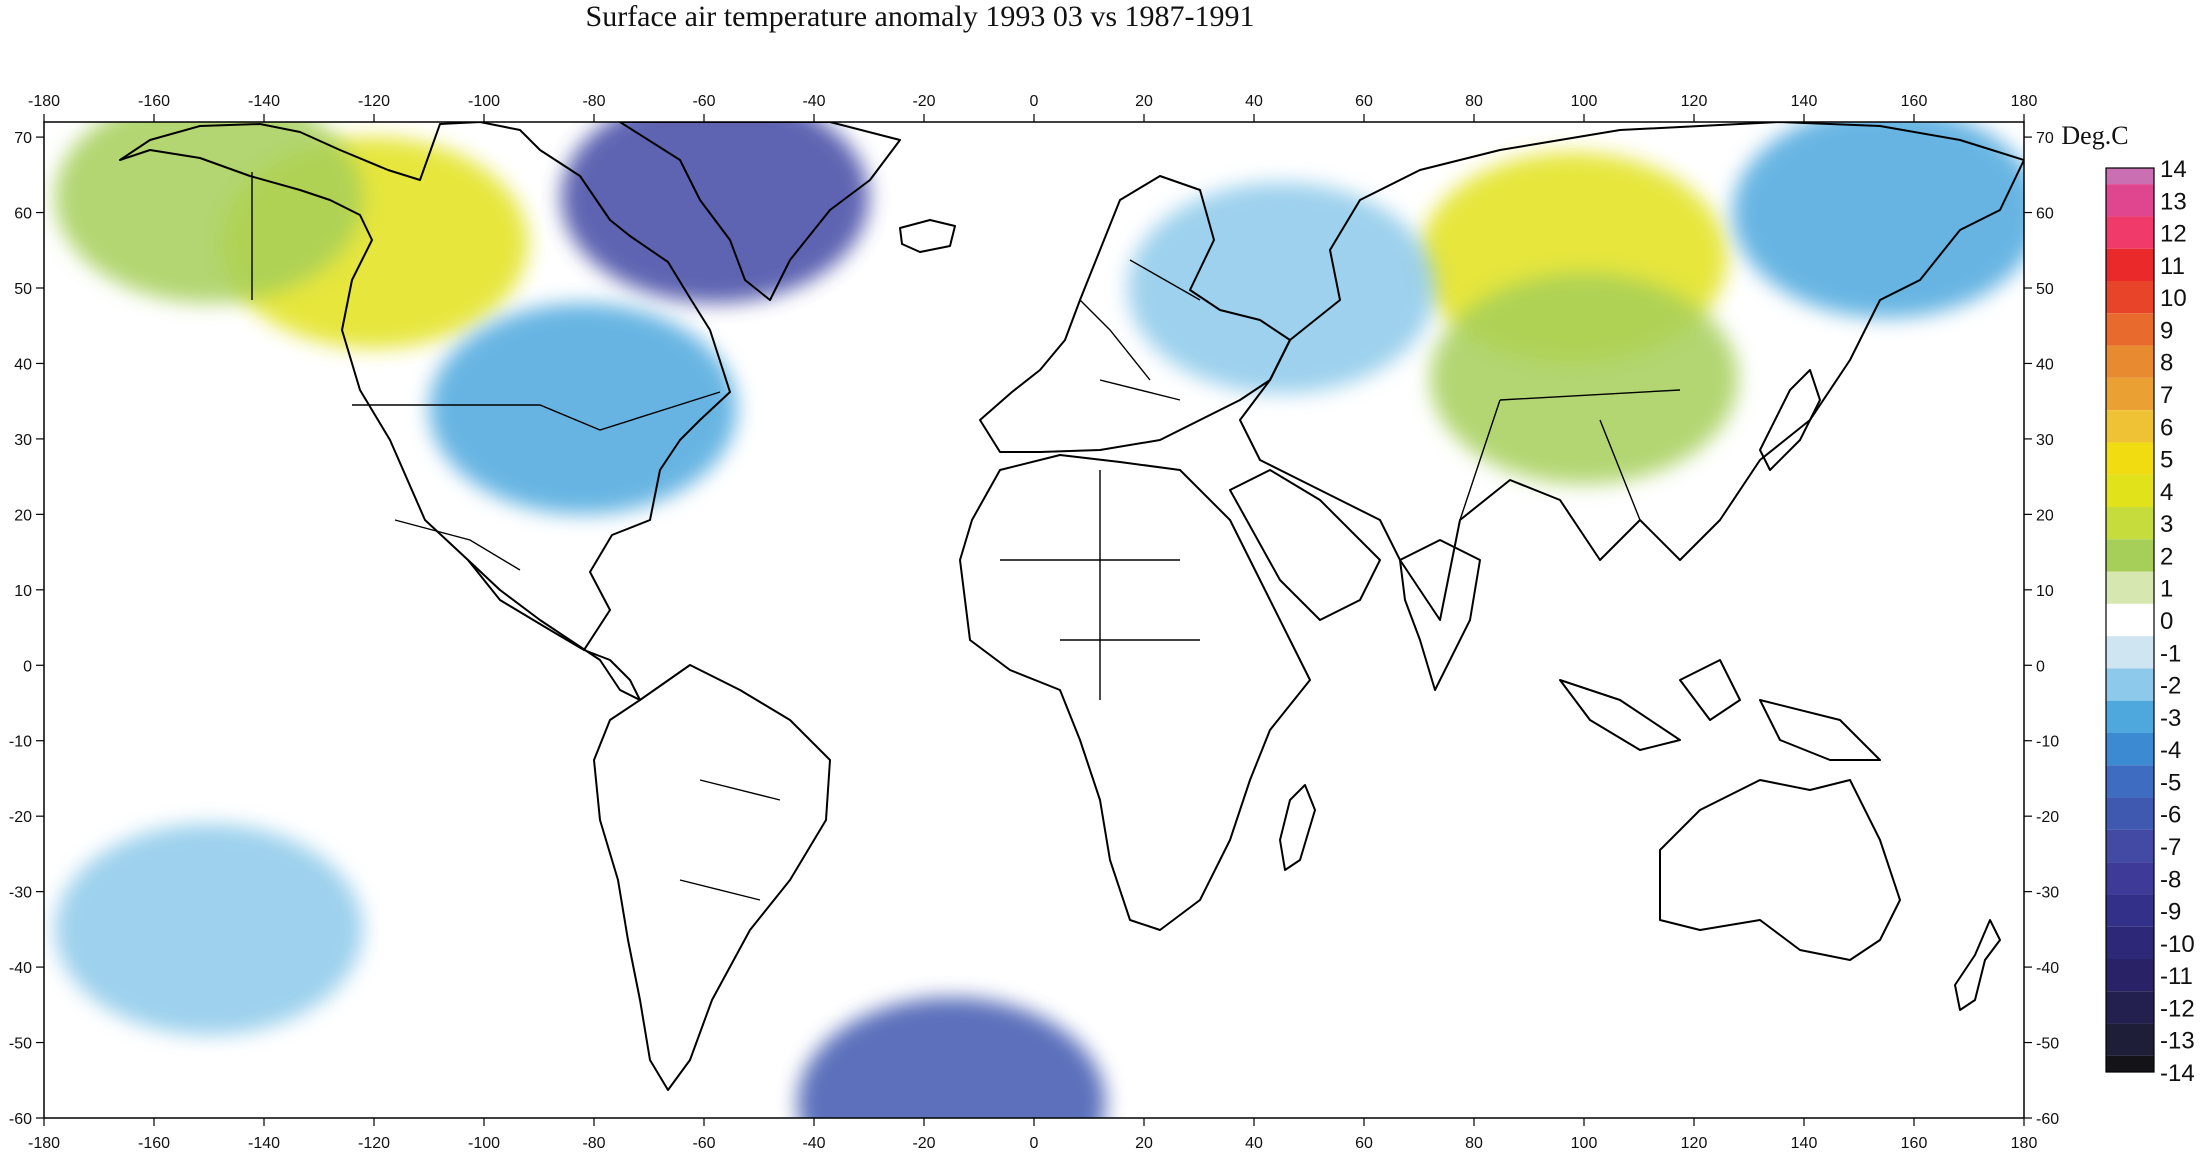 The height and width of the screenshot is (1176, 2200). Describe the element at coordinates (2170, 782) in the screenshot. I see `colorbar-tick-label: -5` at that location.